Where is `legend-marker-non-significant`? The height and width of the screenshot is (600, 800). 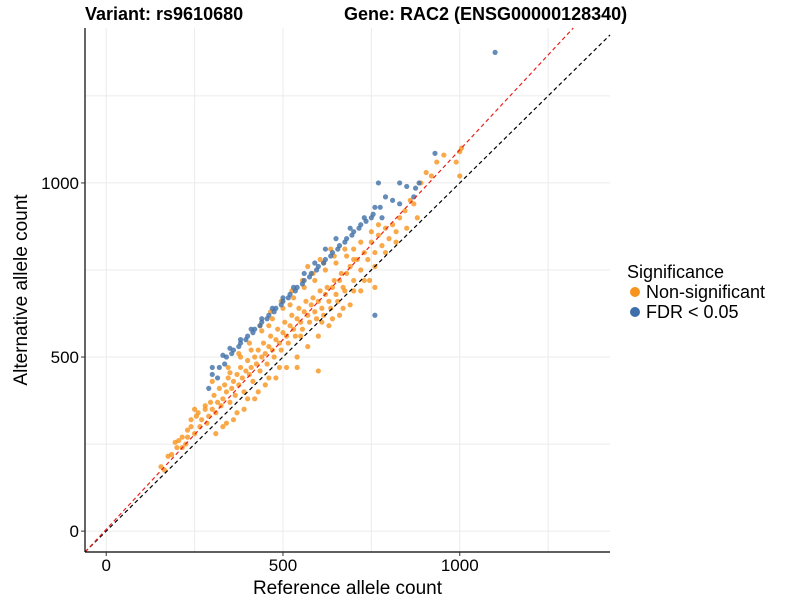
legend-marker-non-significant is located at coordinates (635, 292).